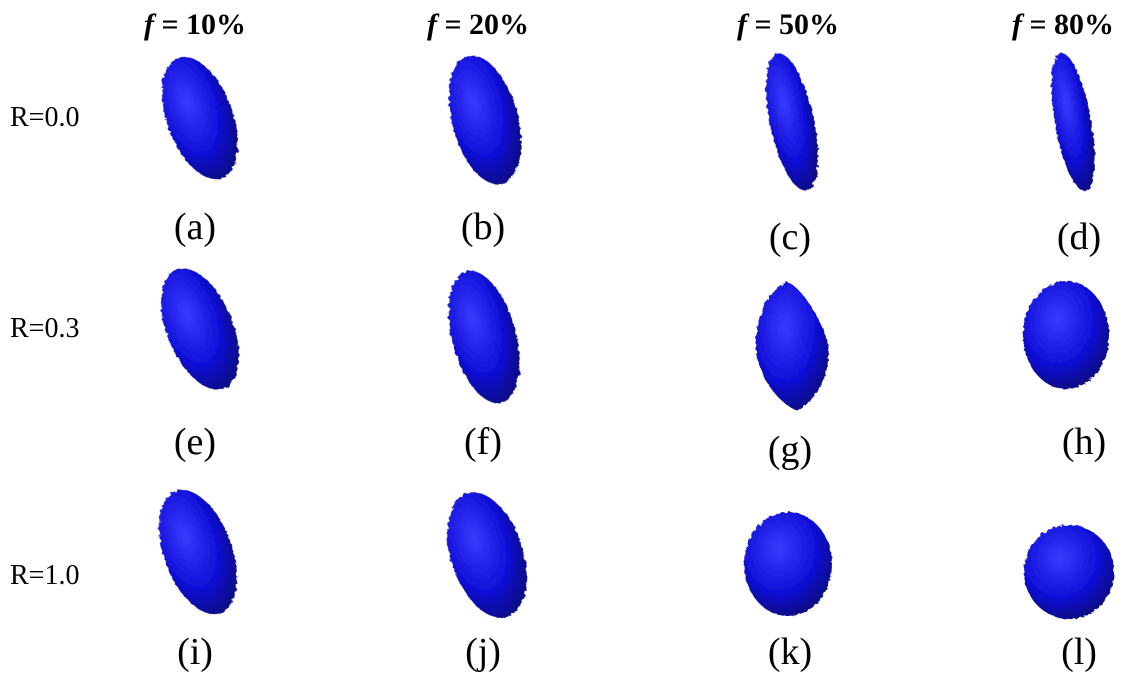  I want to click on shape-d, so click(1073, 122).